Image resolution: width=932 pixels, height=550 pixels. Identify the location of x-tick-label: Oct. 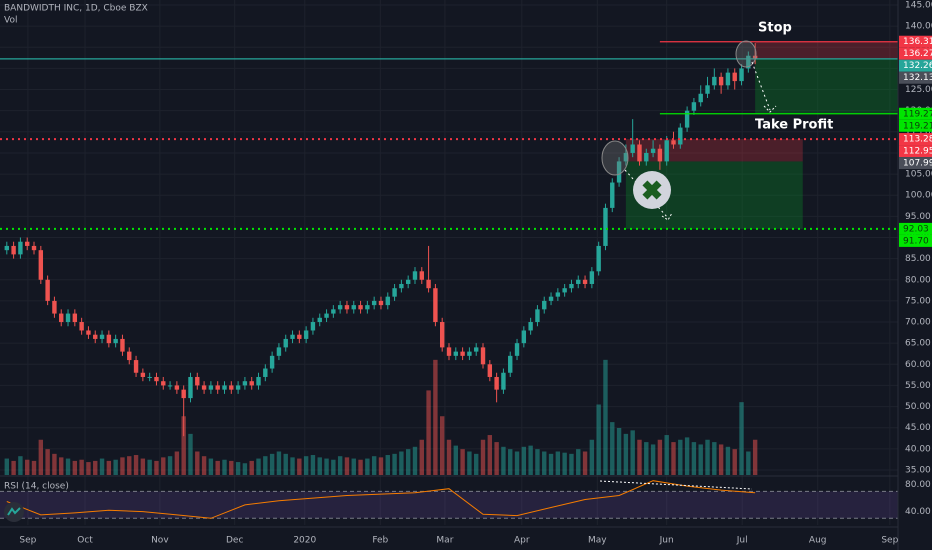
(85, 541).